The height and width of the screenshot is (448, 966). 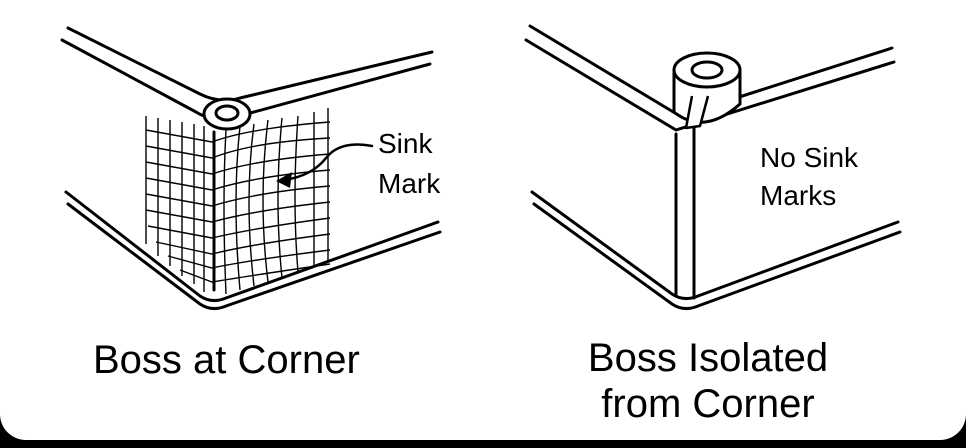 What do you see at coordinates (284, 180) in the screenshot?
I see `sink-mark-arrowhead` at bounding box center [284, 180].